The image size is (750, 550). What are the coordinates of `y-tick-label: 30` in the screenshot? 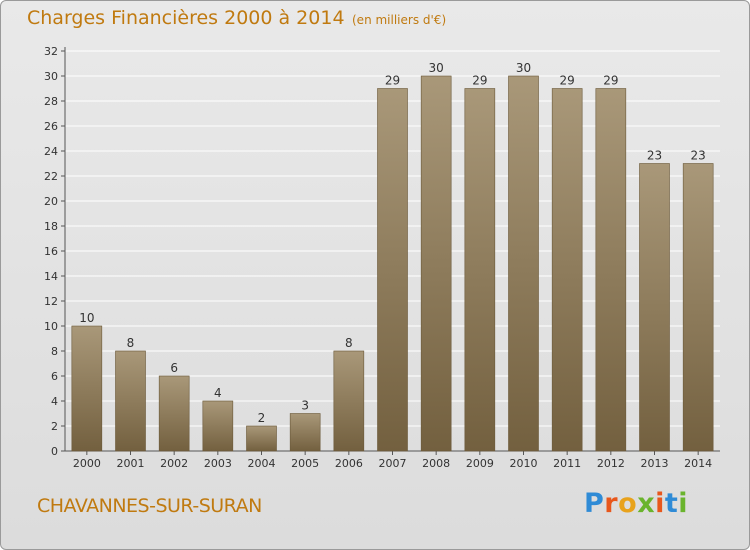 It's located at (51, 76).